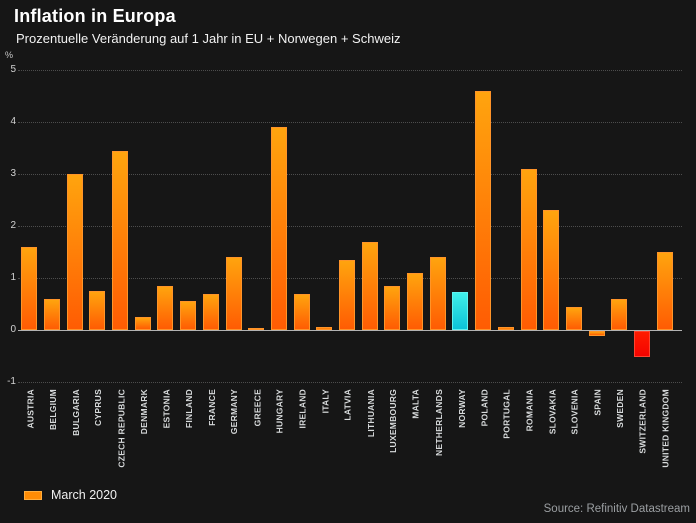 The image size is (696, 523). What do you see at coordinates (642, 421) in the screenshot?
I see `x-label-switzerland: SWITZERLAND` at bounding box center [642, 421].